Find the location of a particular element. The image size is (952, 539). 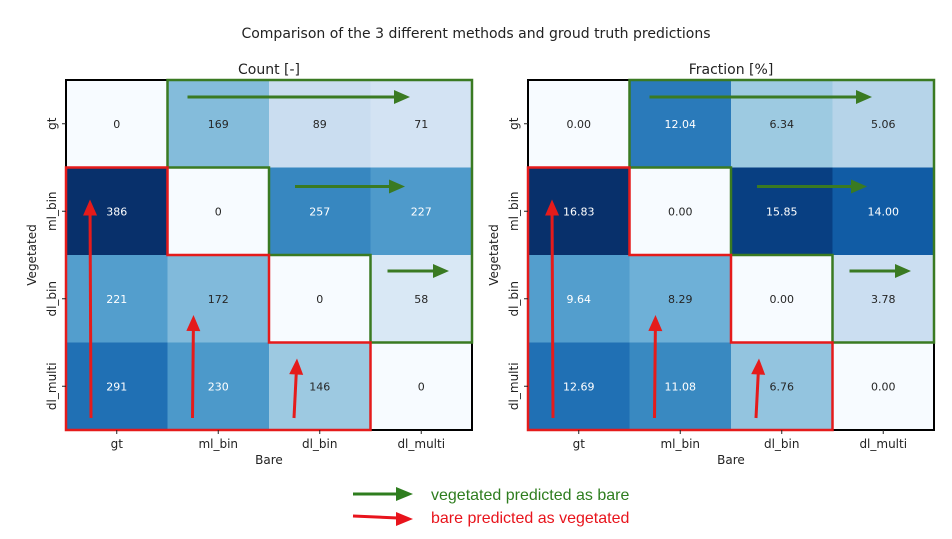

heatmap-label-r0-c3: 5.06 is located at coordinates (883, 124).